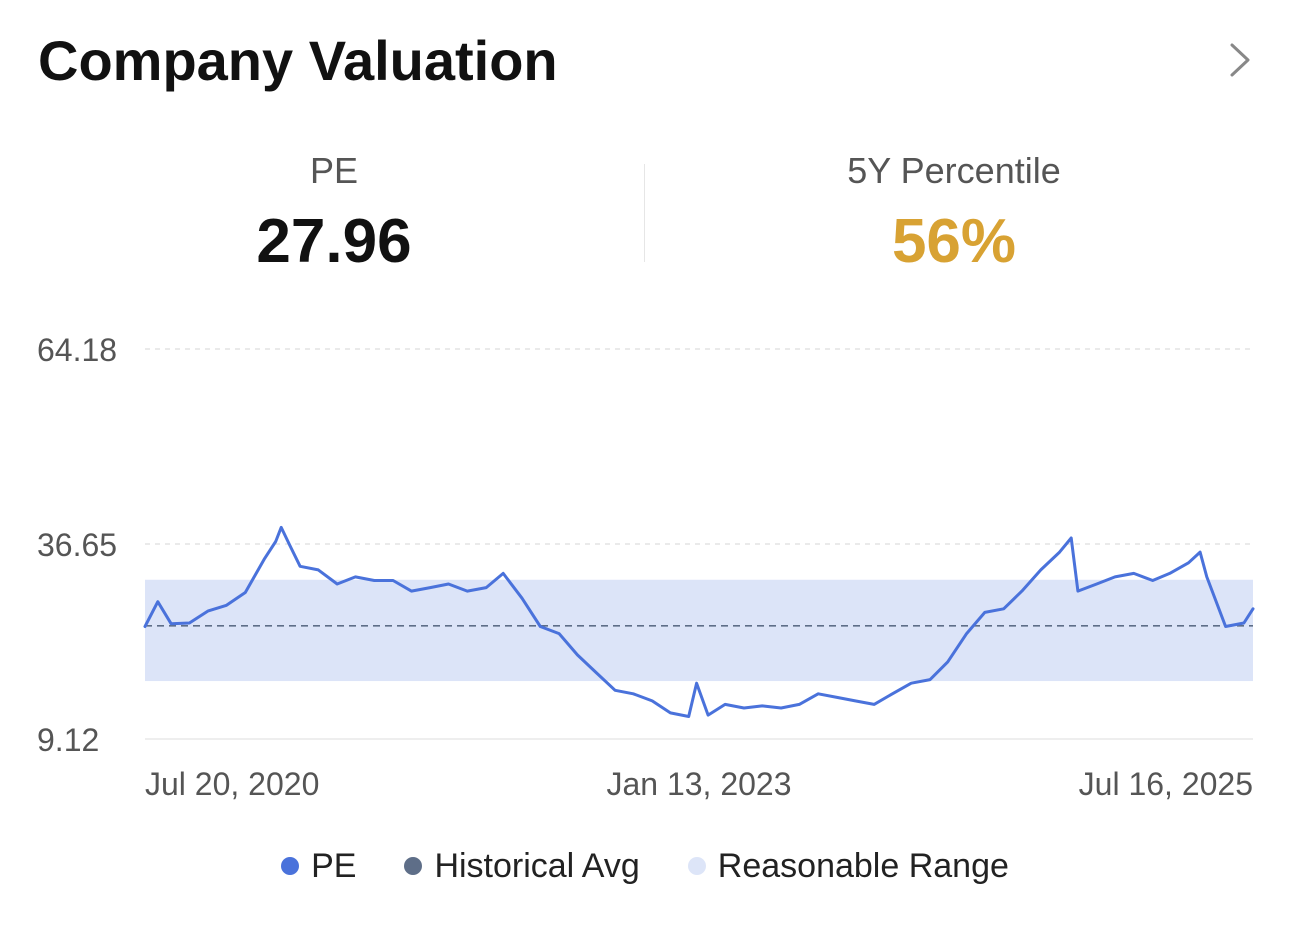  I want to click on y-tick-label: 36.65, so click(77, 545).